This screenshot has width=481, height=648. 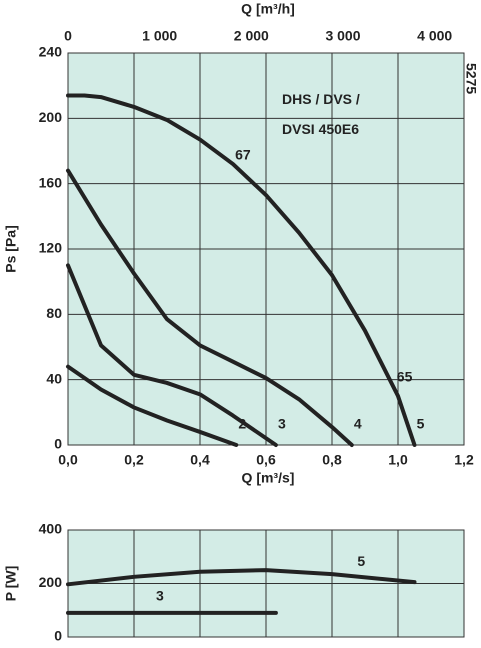 I want to click on annotation: 65, so click(x=405, y=377).